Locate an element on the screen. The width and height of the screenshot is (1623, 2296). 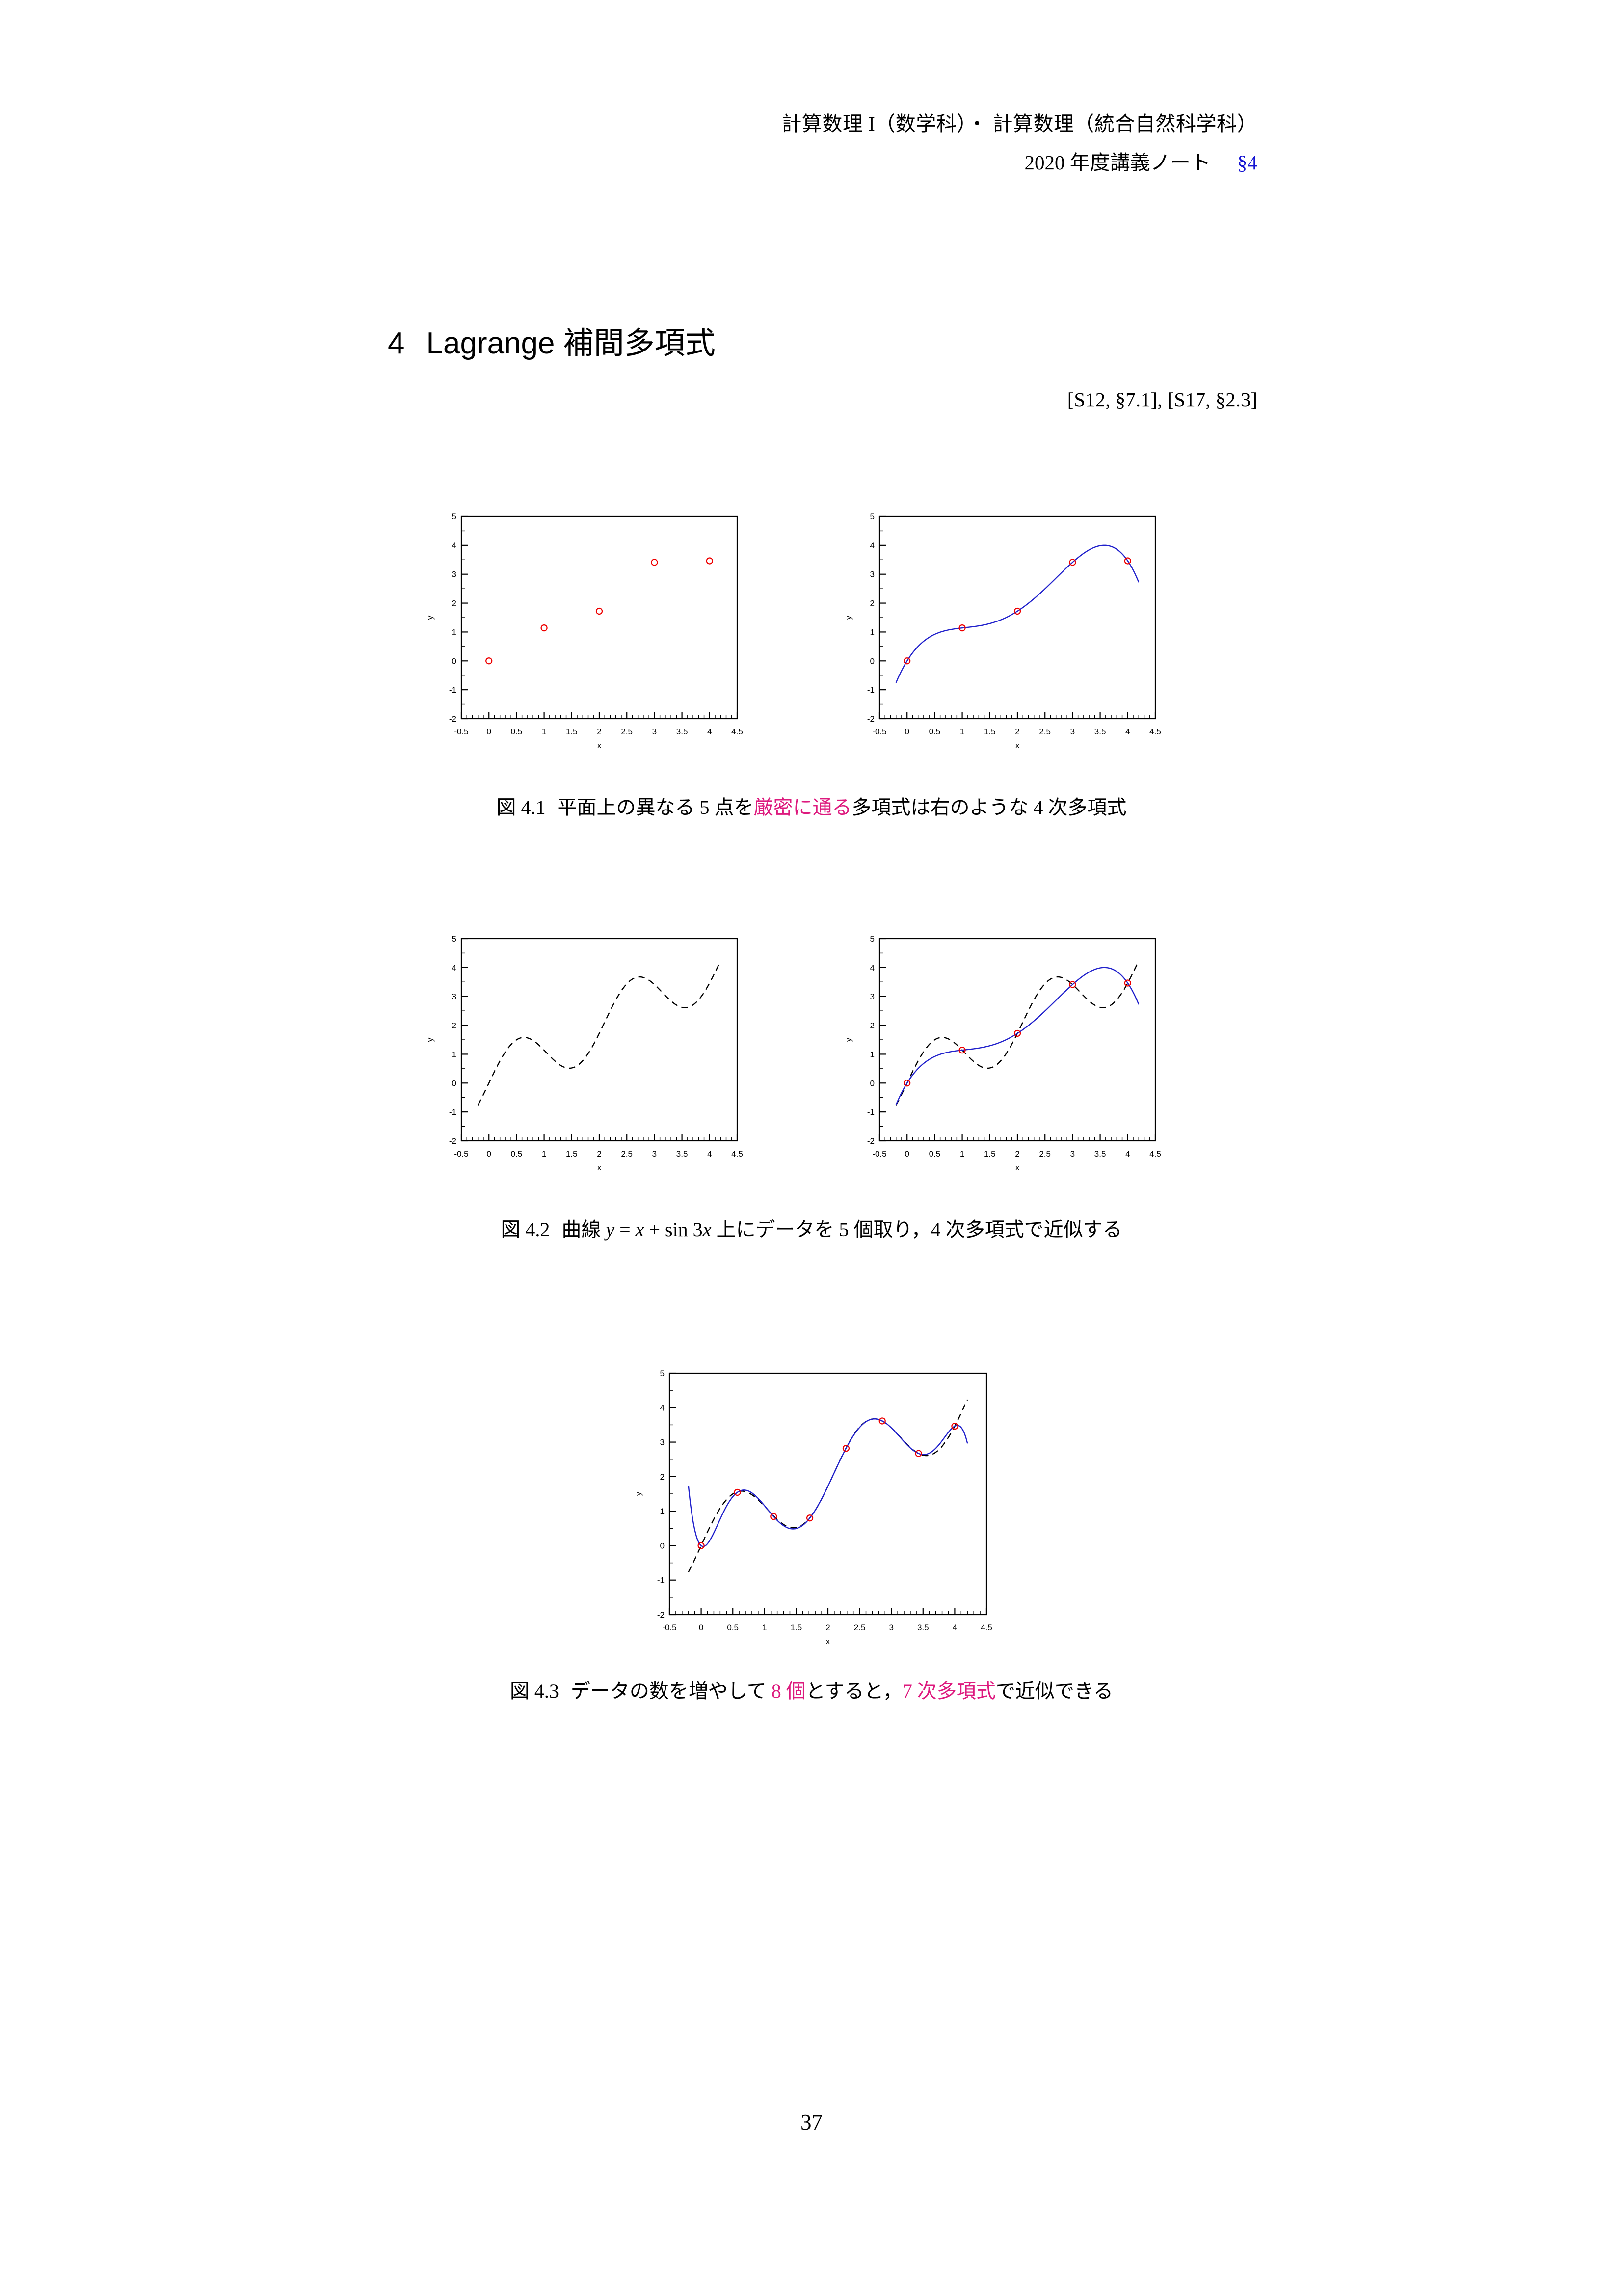
course-title: 計算数理 I（数学科）・ 計算数理（統合自然科学科） is located at coordinates (1019, 123).